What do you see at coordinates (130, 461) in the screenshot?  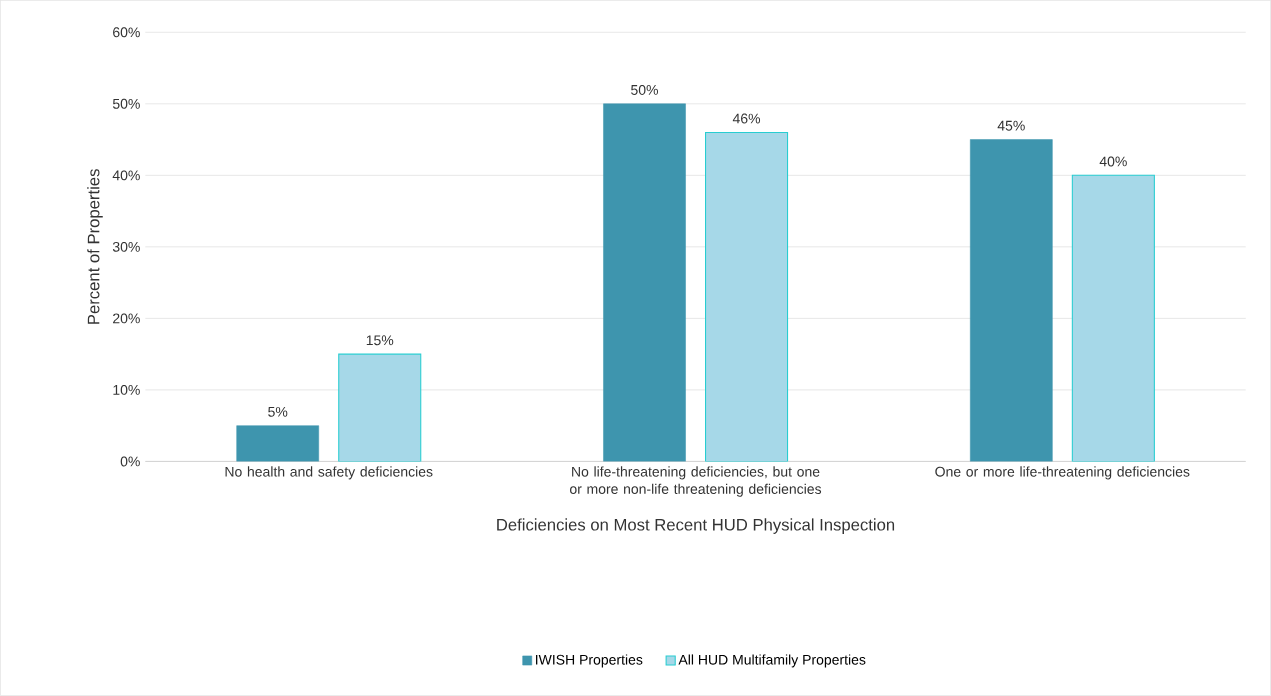 I see `y-tick-label: 0%` at bounding box center [130, 461].